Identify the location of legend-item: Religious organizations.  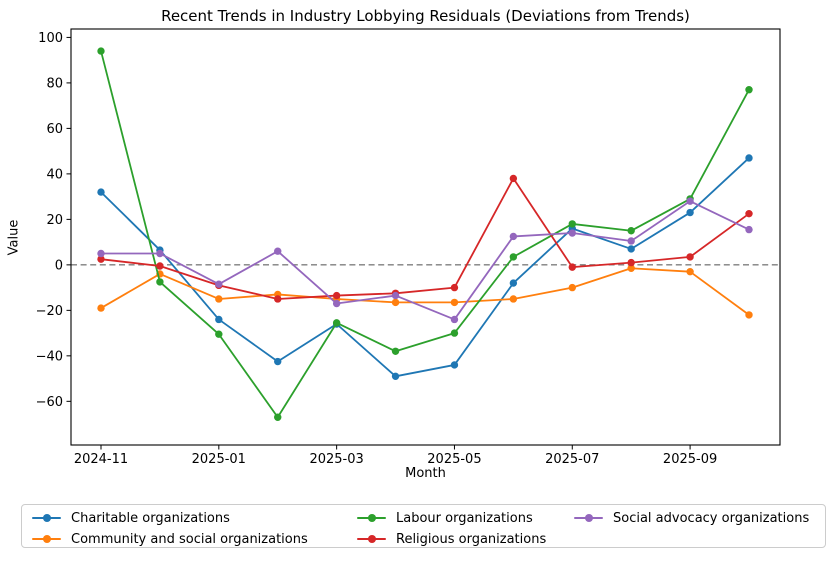
(451, 539).